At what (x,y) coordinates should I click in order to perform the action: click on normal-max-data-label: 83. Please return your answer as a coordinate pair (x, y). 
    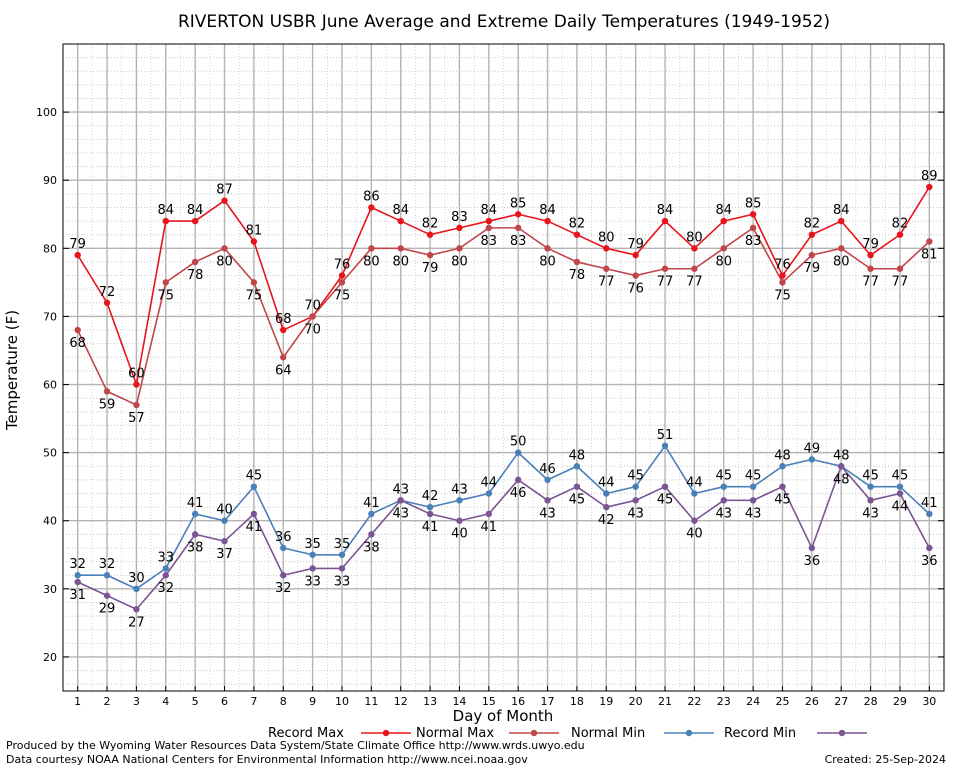
    Looking at the image, I should click on (753, 241).